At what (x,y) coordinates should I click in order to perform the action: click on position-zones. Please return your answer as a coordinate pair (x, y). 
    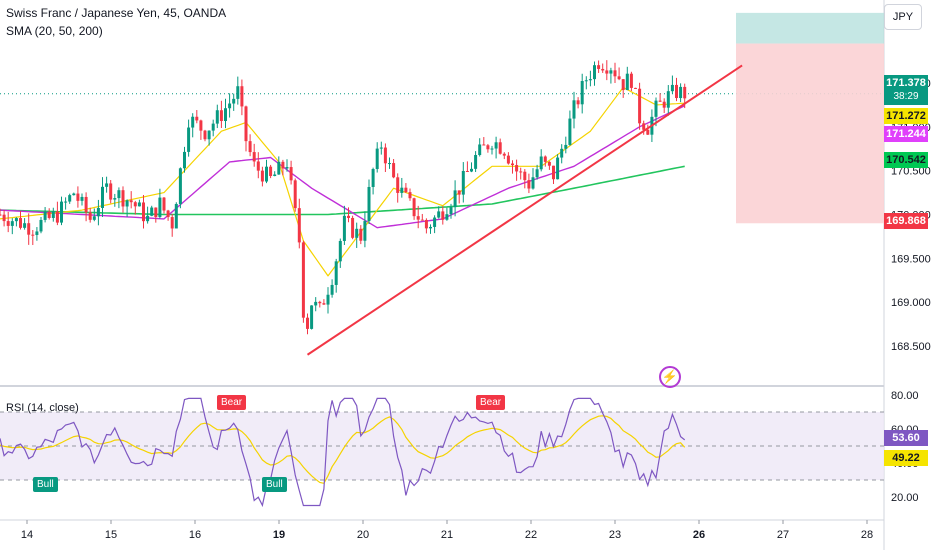
    Looking at the image, I should click on (810, 118).